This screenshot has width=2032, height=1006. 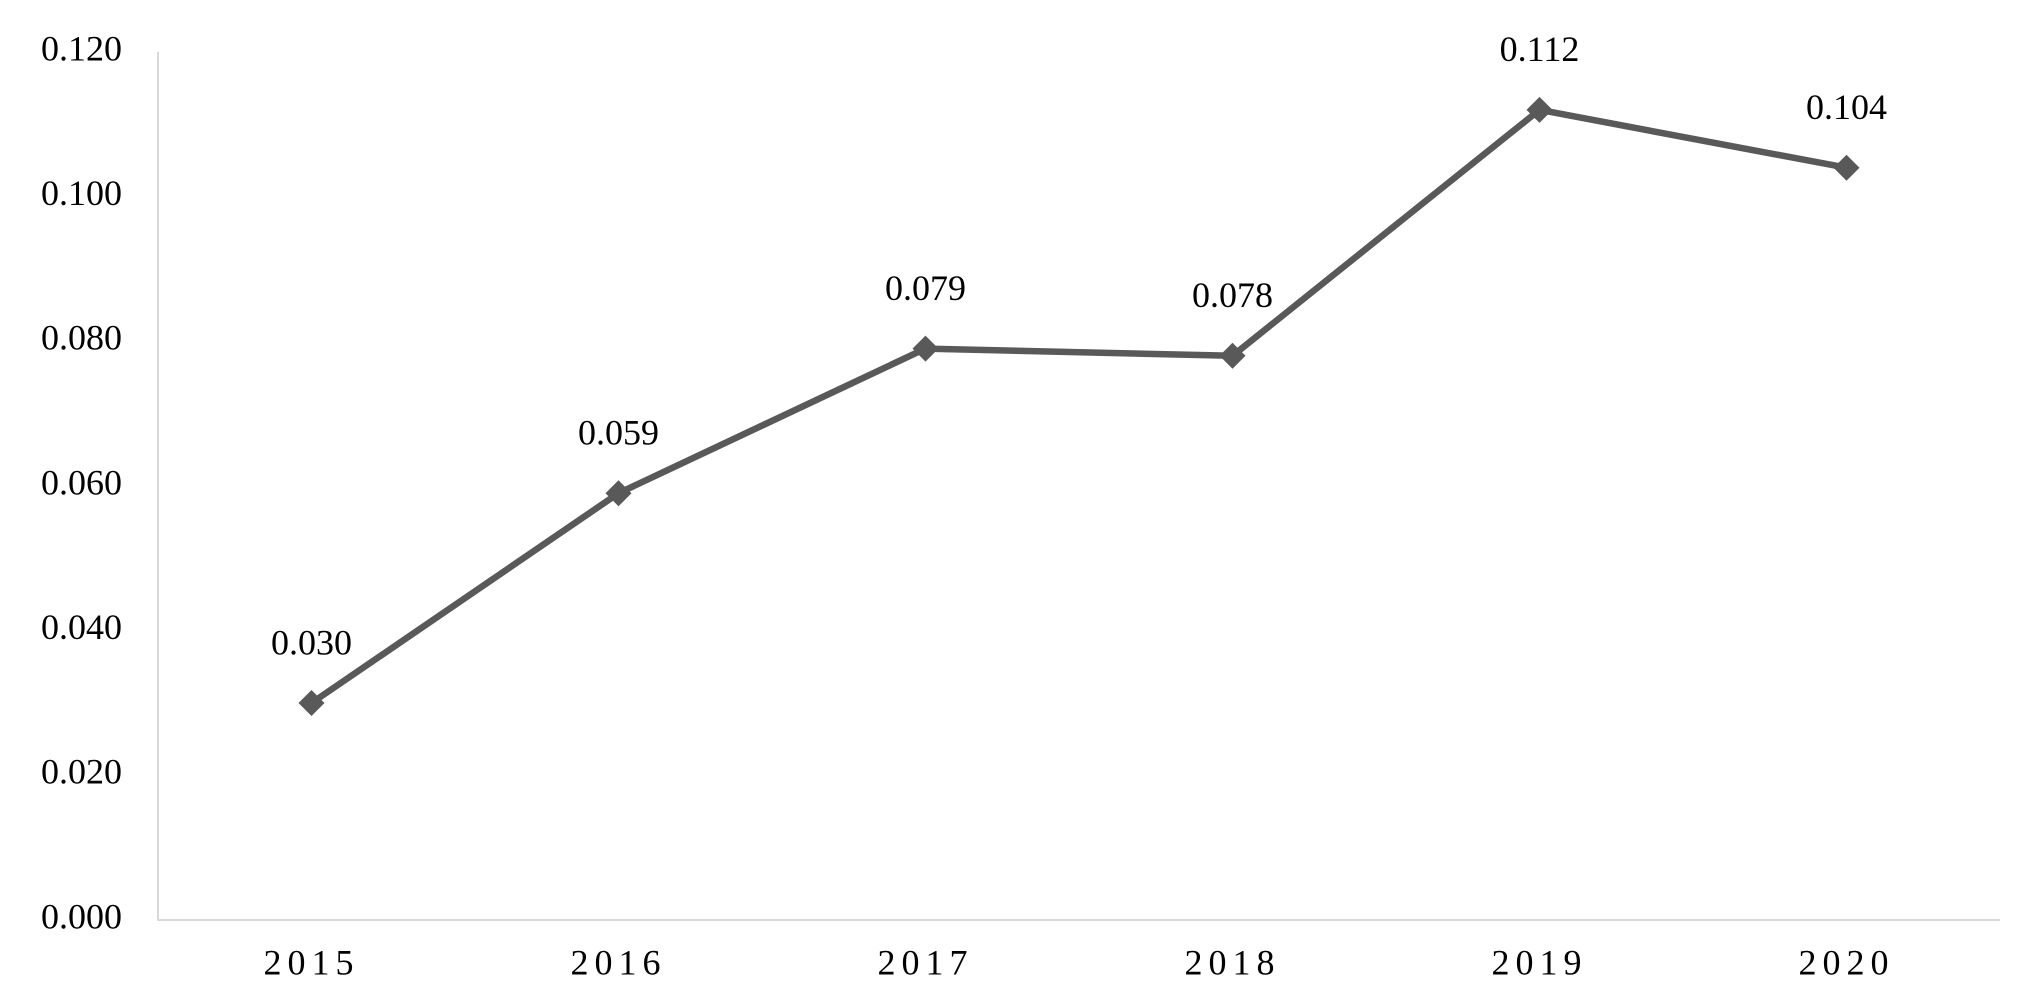 What do you see at coordinates (619, 962) in the screenshot?
I see `x-tick-label: 2016` at bounding box center [619, 962].